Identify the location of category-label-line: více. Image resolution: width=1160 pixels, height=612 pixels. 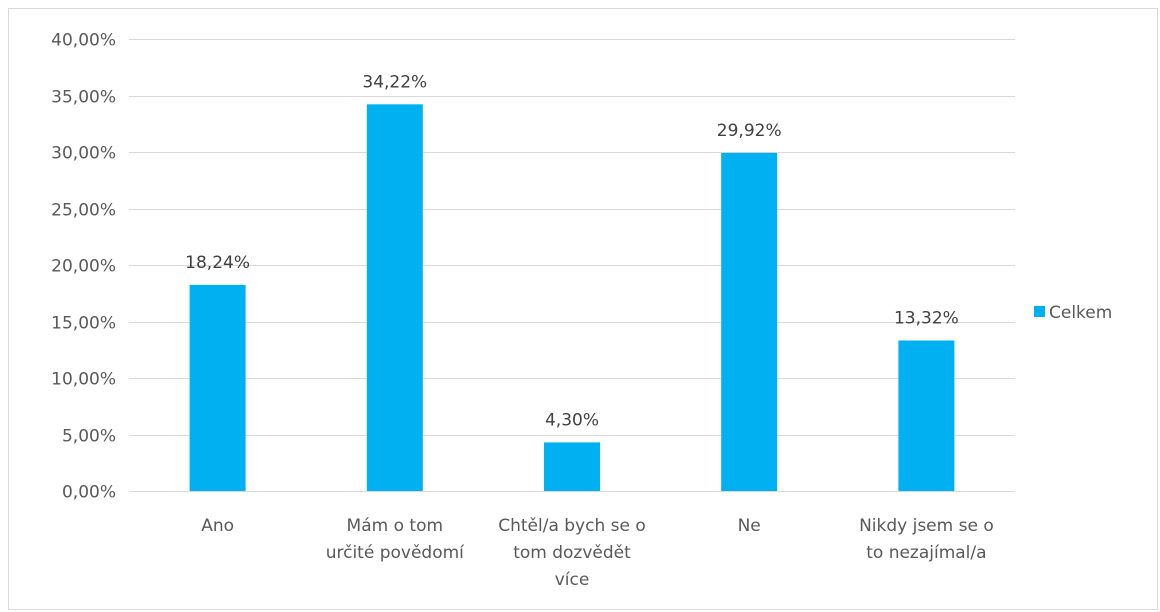
(572, 580).